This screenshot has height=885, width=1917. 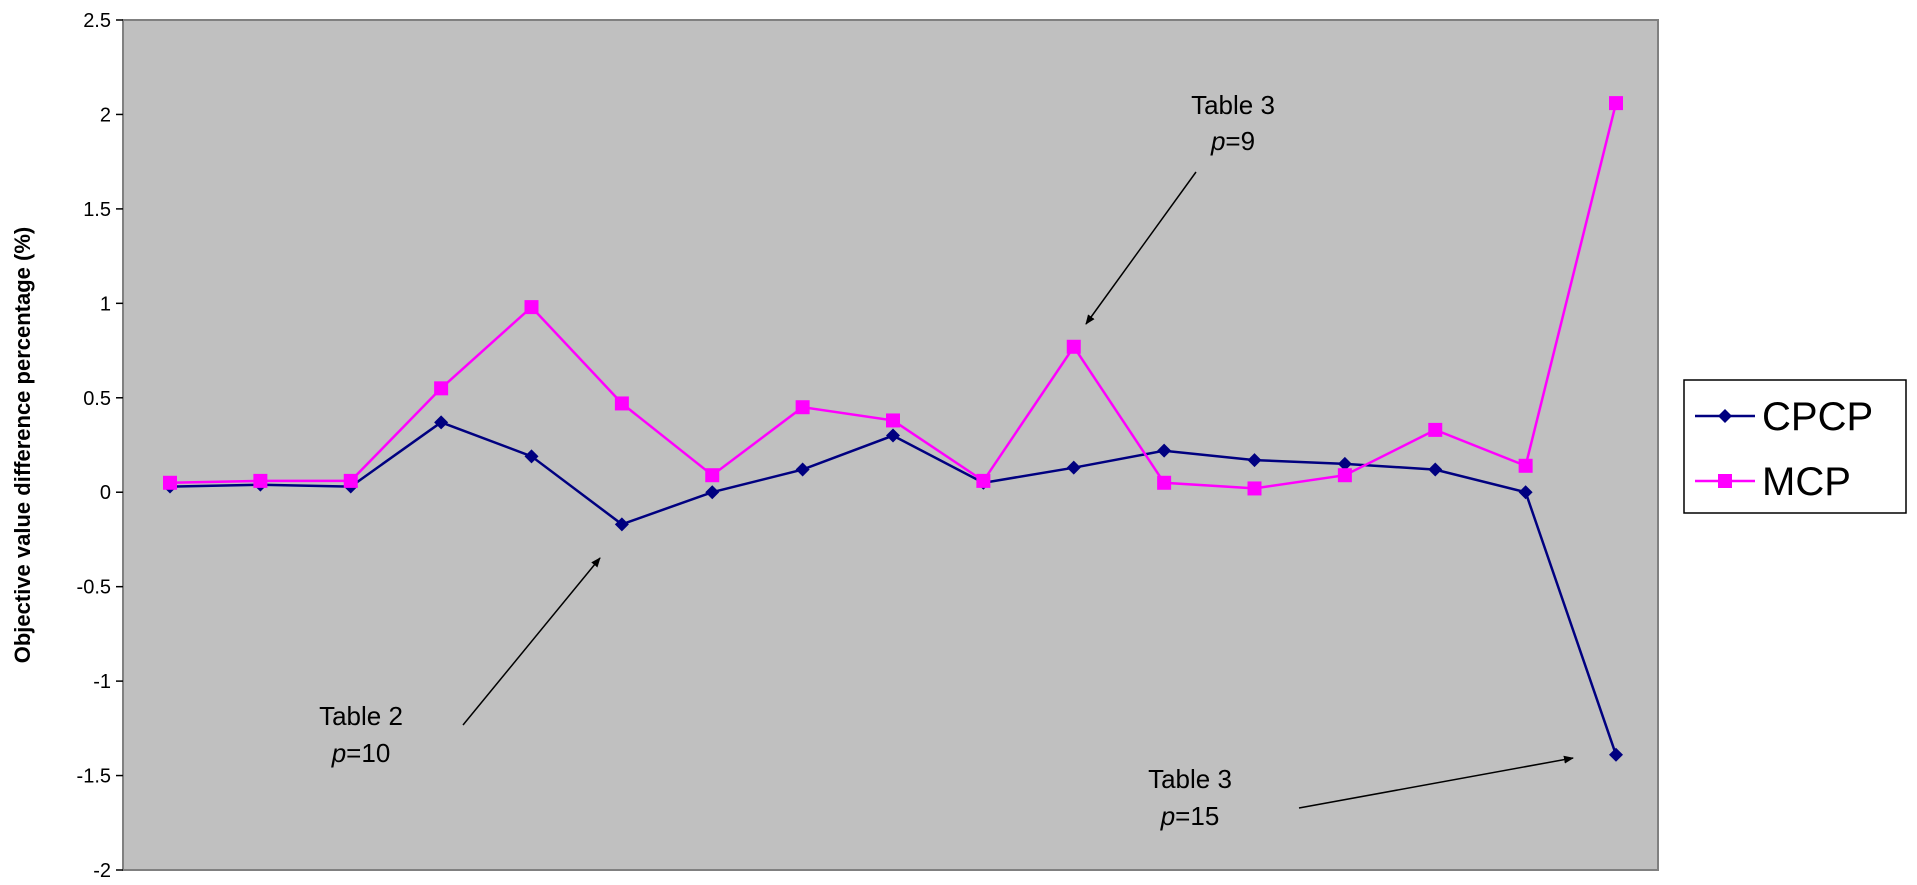 What do you see at coordinates (1817, 417) in the screenshot?
I see `legend-label-cpcp: CPCP` at bounding box center [1817, 417].